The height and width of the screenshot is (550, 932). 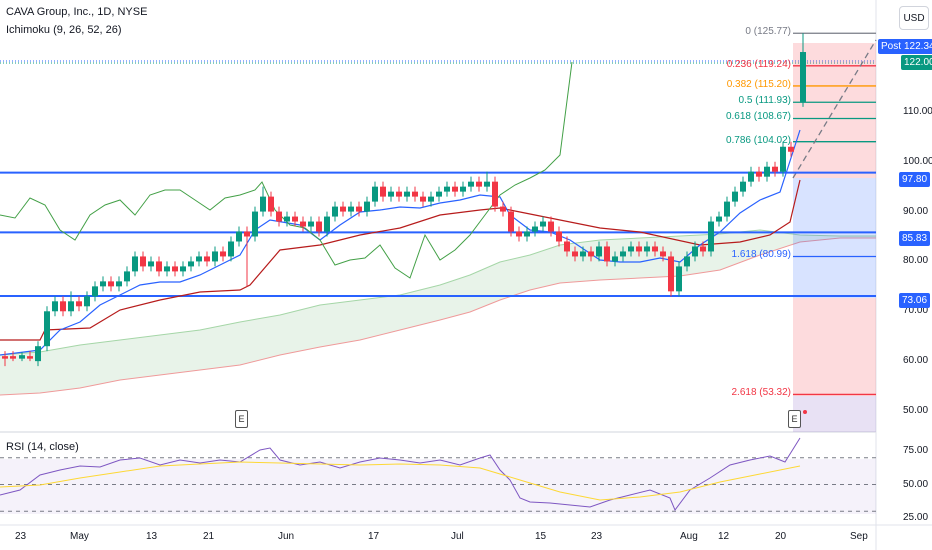 What do you see at coordinates (79, 536) in the screenshot?
I see `date-axis-label: May` at bounding box center [79, 536].